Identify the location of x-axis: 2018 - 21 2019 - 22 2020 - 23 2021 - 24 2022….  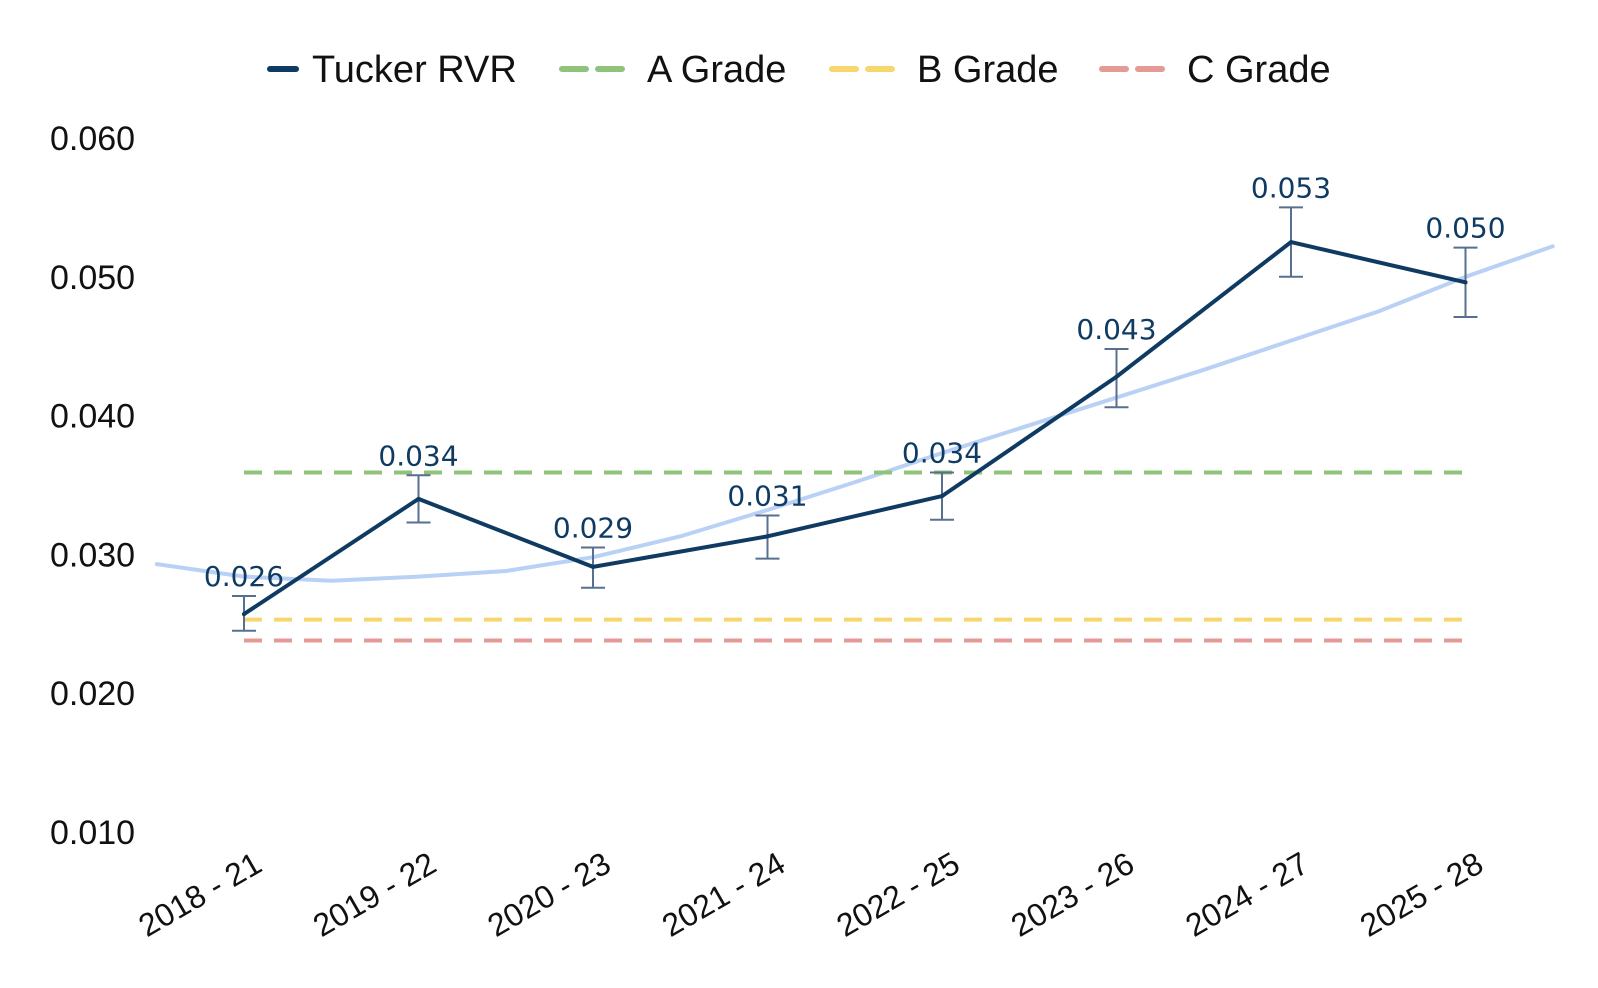
(810, 894).